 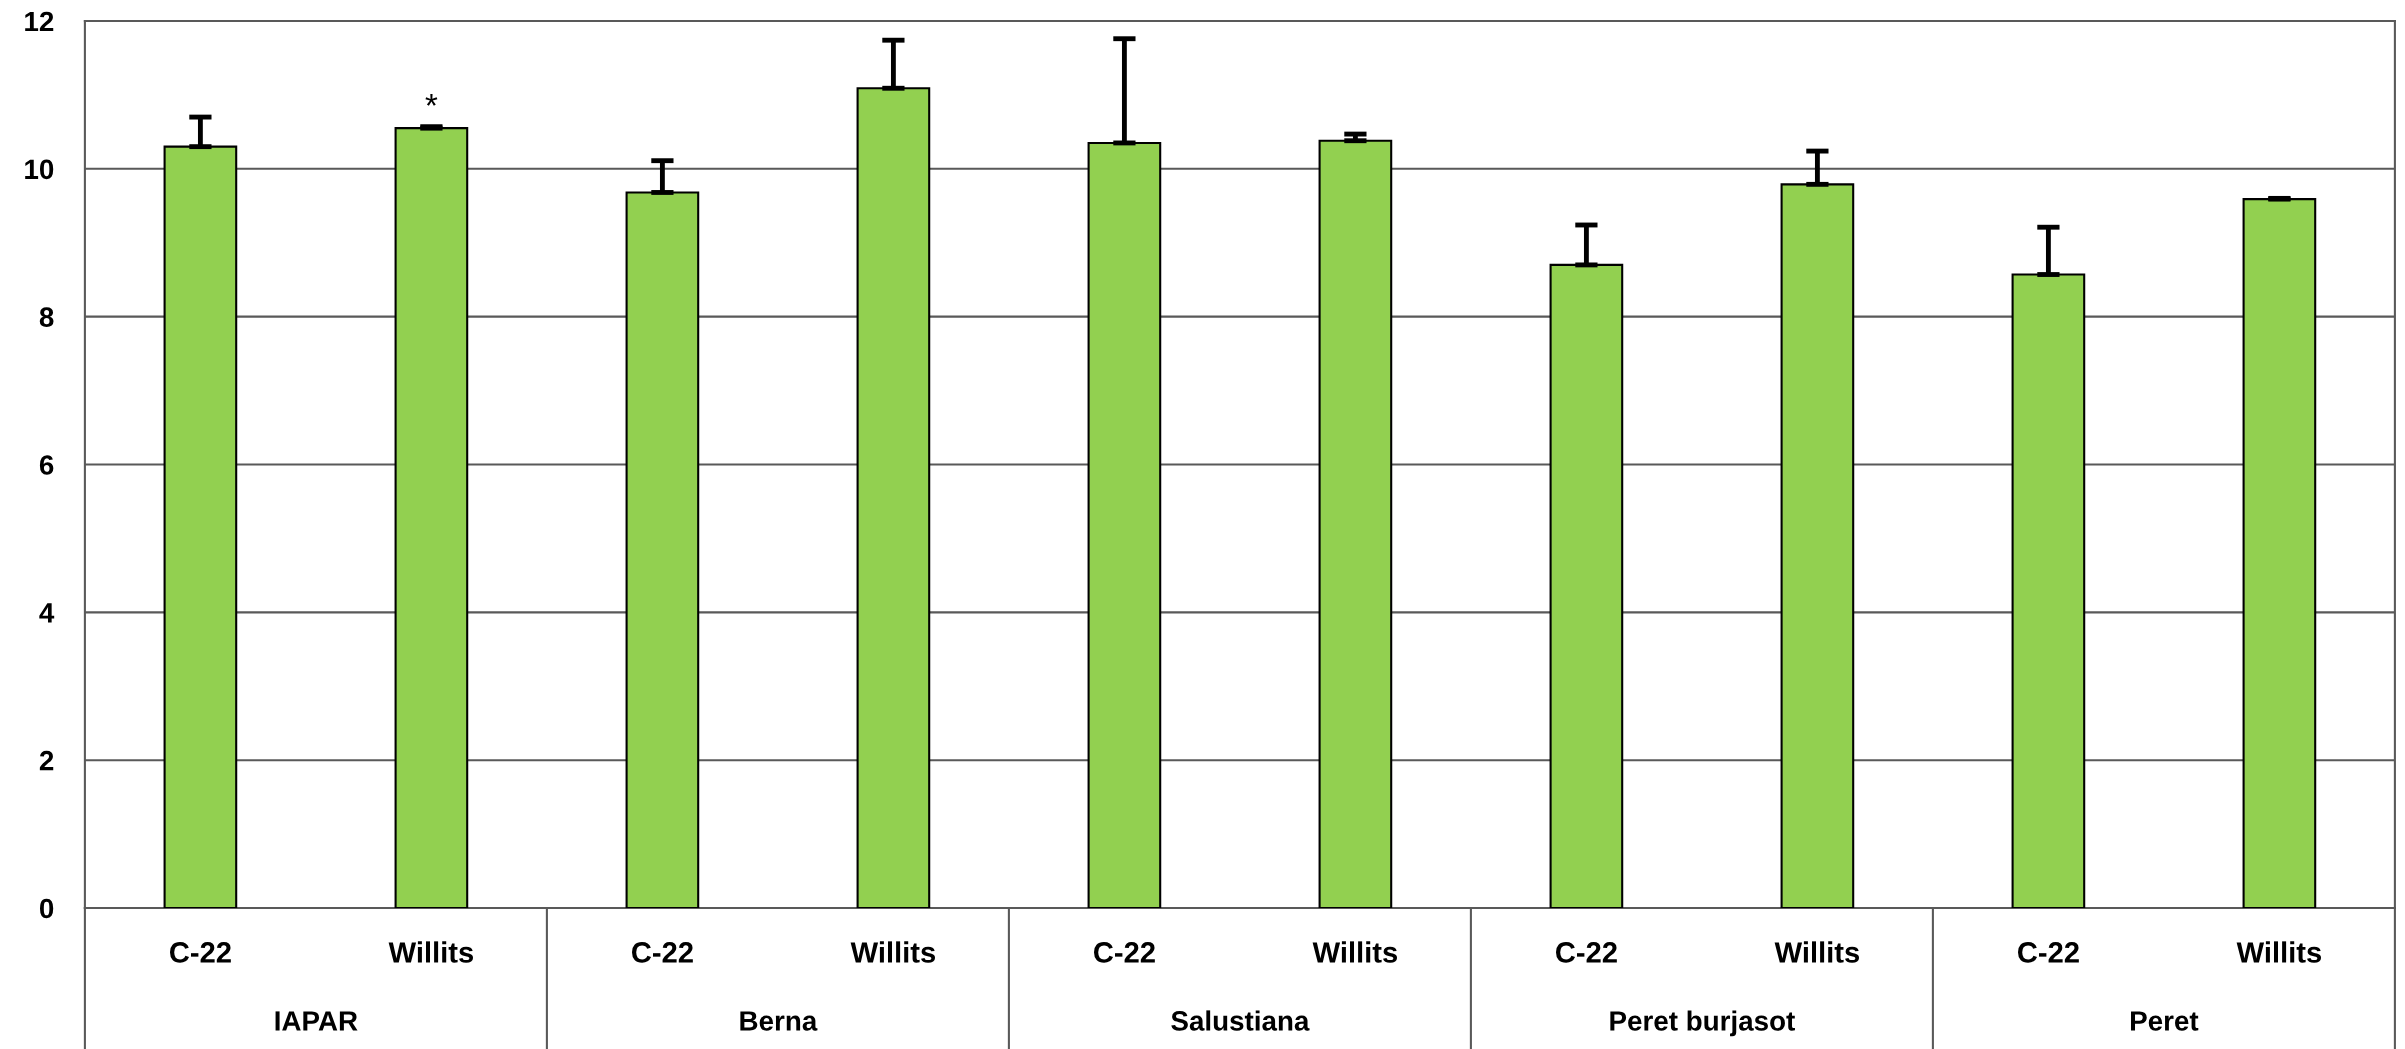 What do you see at coordinates (46, 760) in the screenshot?
I see `y-tick-label: 2` at bounding box center [46, 760].